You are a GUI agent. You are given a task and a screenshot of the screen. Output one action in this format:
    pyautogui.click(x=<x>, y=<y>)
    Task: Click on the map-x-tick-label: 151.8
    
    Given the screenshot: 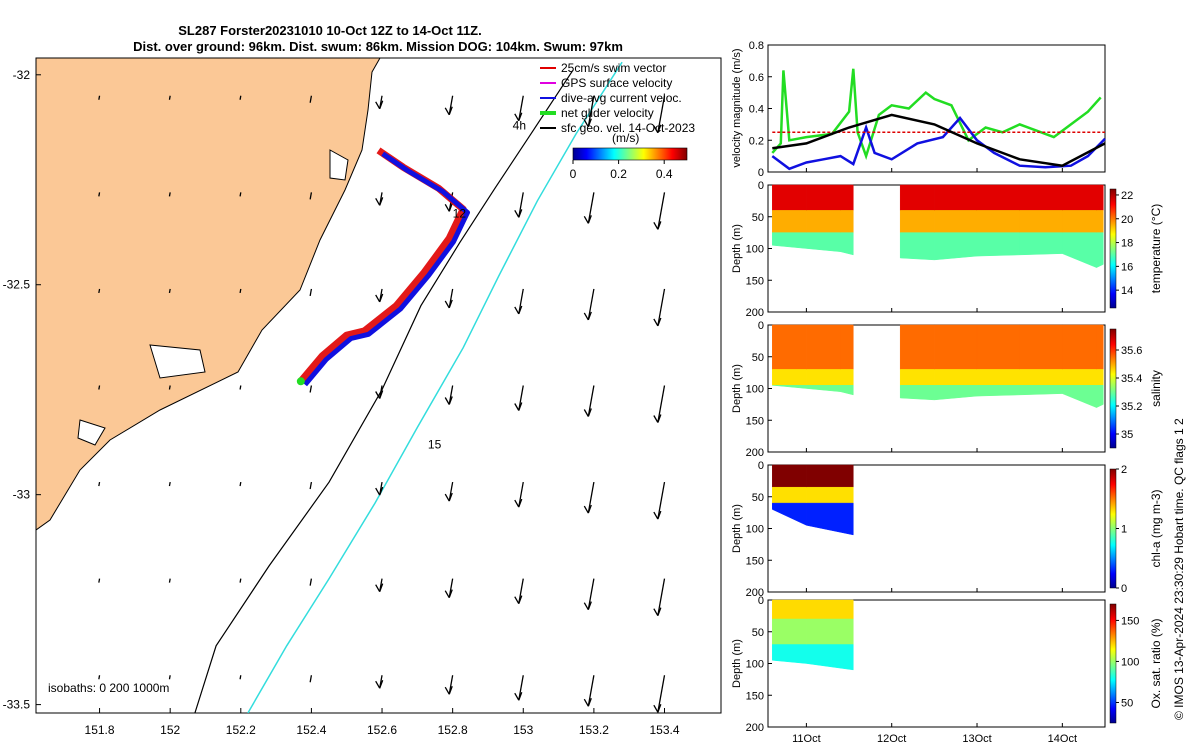 What is the action you would take?
    pyautogui.click(x=100, y=730)
    